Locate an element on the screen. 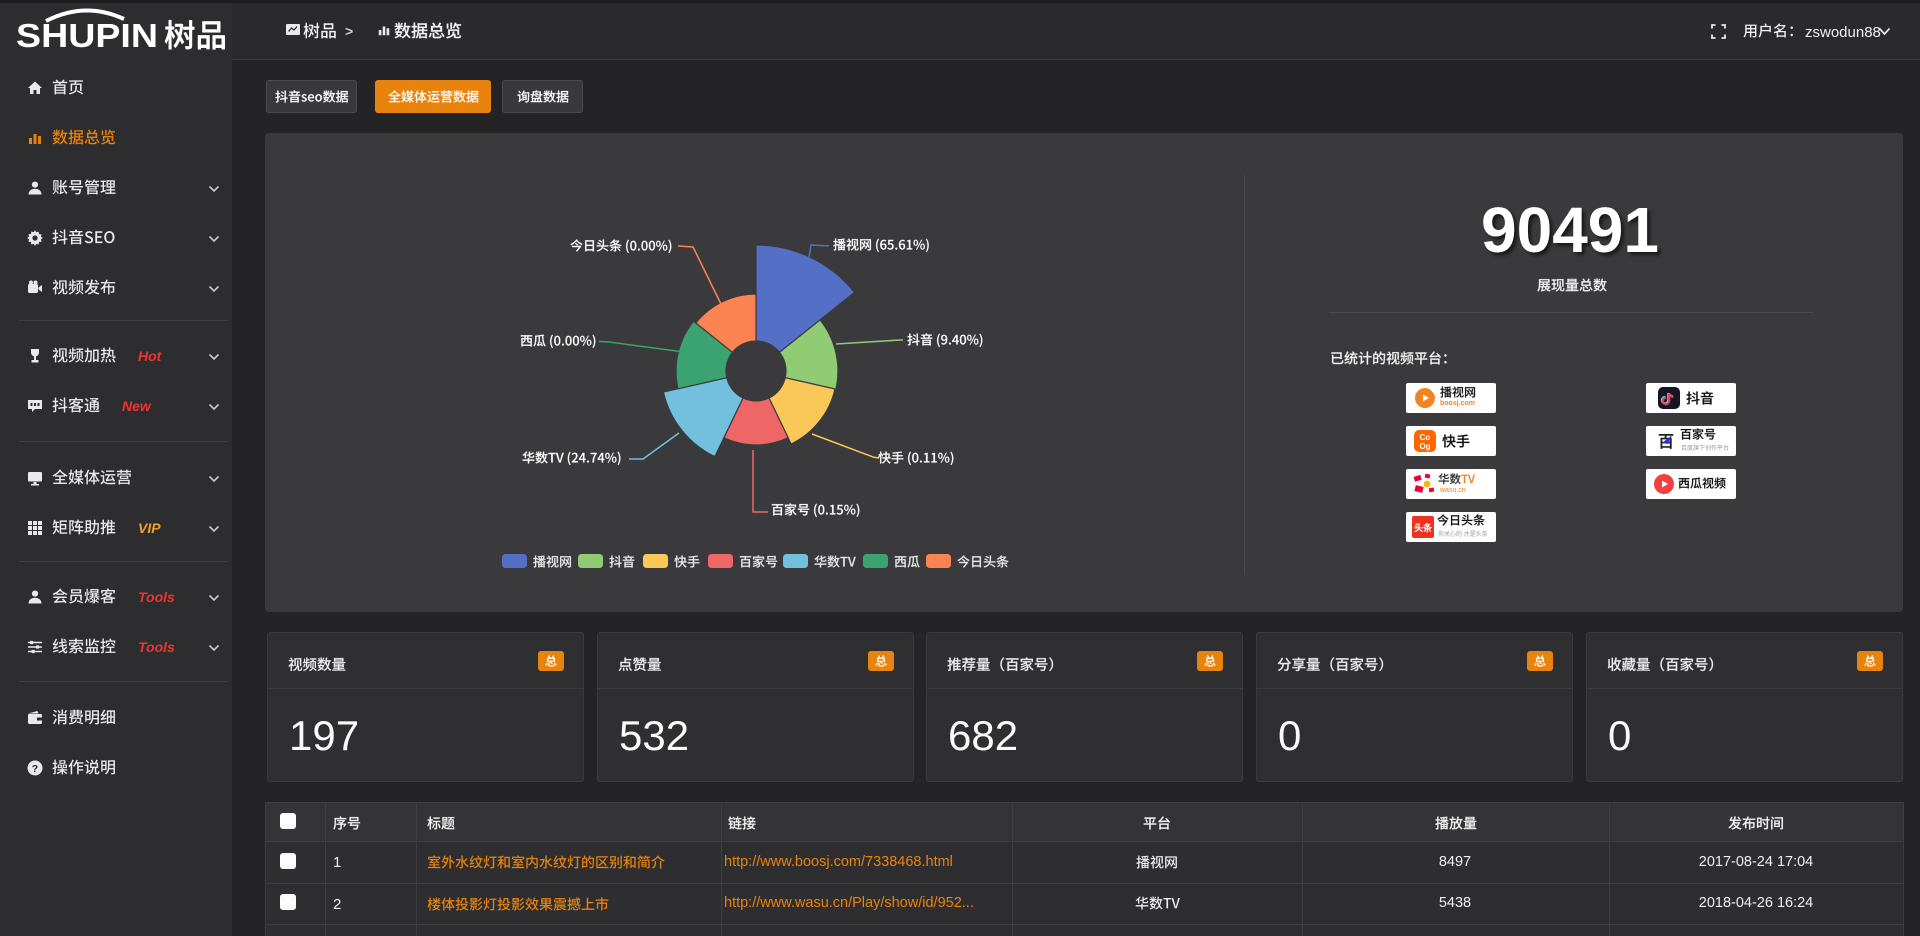 Image resolution: width=1920 pixels, height=936 pixels. svg-text: SHUPIN is located at coordinates (87, 35).